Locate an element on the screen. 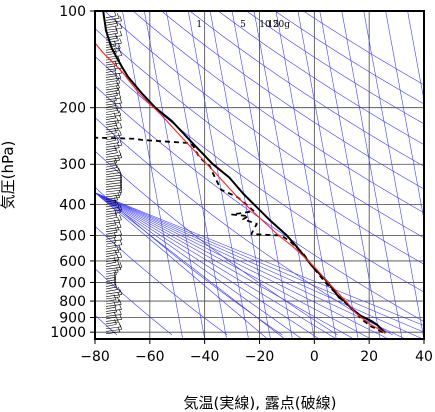 This screenshot has height=412, width=435. y-tick-label: 400 is located at coordinates (72, 205).